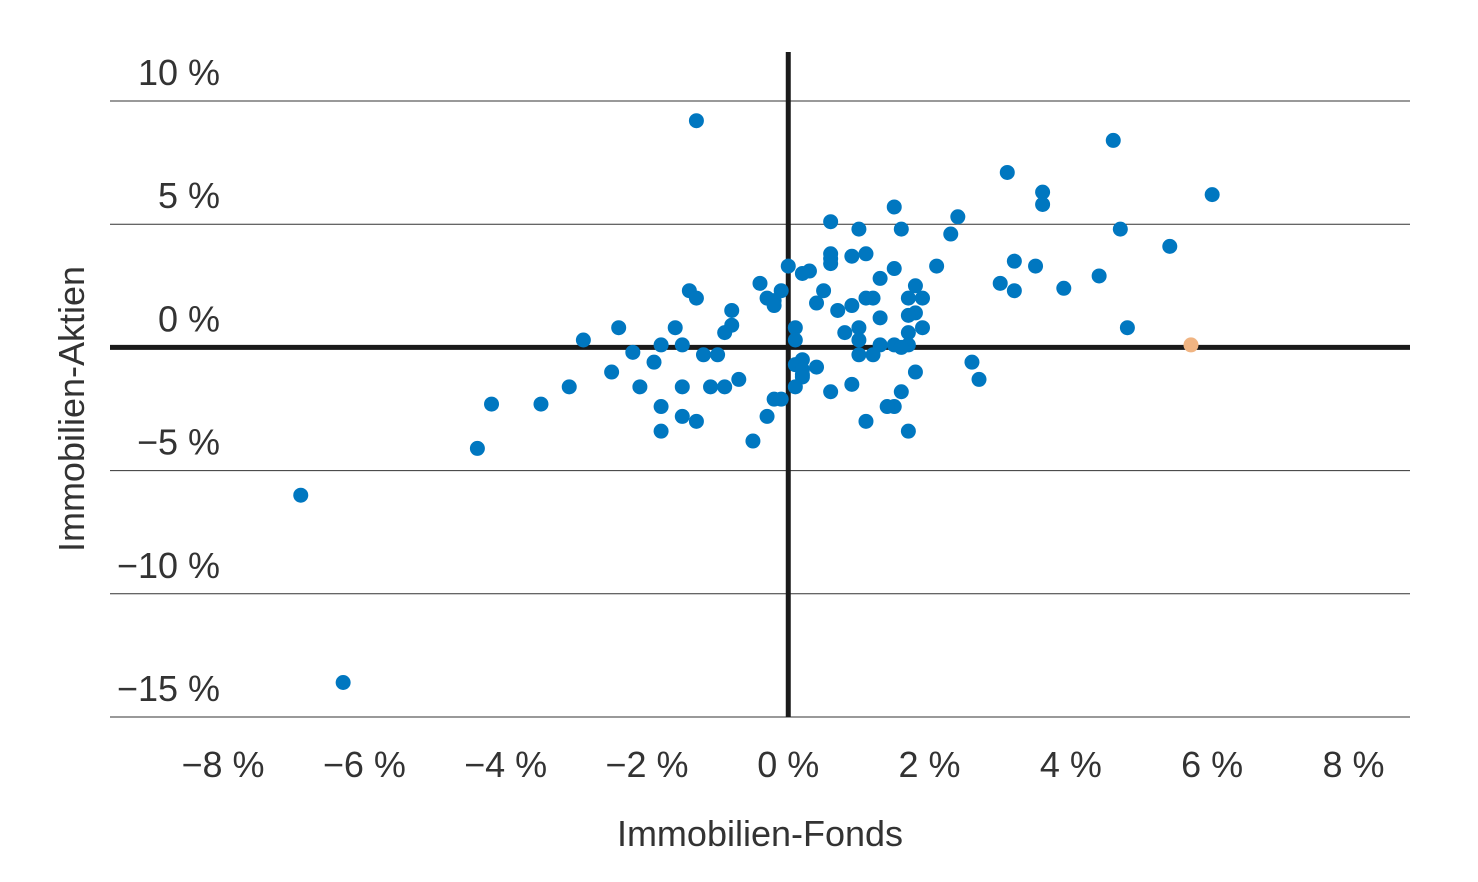  Describe the element at coordinates (1353, 764) in the screenshot. I see `x-tick-label: 8 %` at that location.